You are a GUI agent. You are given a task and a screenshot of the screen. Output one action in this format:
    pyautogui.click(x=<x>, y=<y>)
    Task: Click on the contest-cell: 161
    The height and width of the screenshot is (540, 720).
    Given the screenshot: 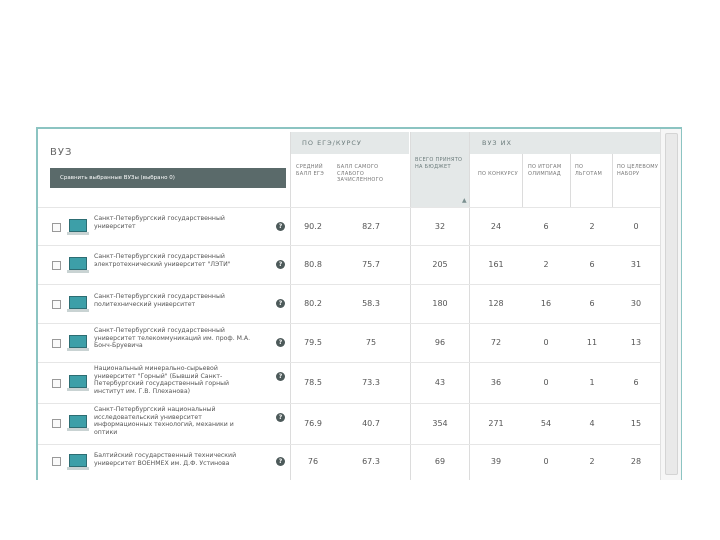 What is the action you would take?
    pyautogui.click(x=496, y=264)
    